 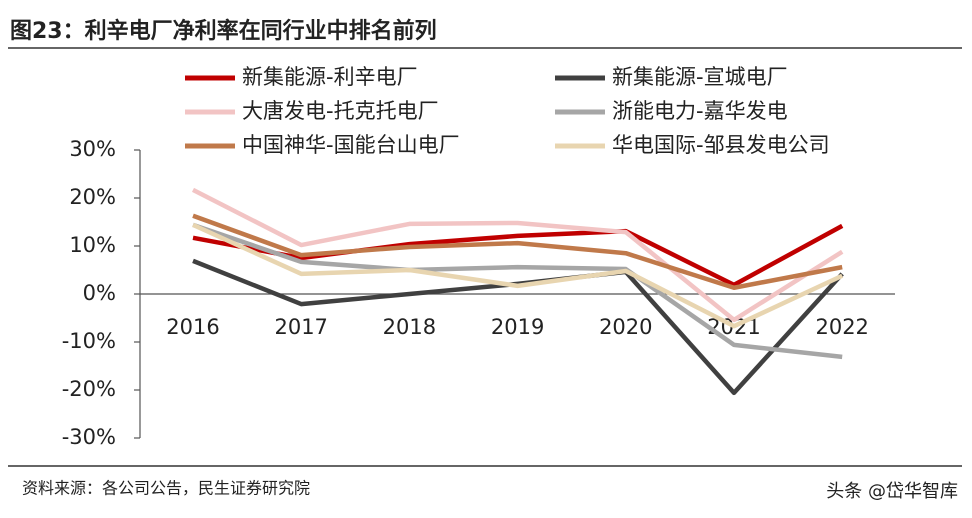 What do you see at coordinates (92, 149) in the screenshot?
I see `y-tick-label: 30%` at bounding box center [92, 149].